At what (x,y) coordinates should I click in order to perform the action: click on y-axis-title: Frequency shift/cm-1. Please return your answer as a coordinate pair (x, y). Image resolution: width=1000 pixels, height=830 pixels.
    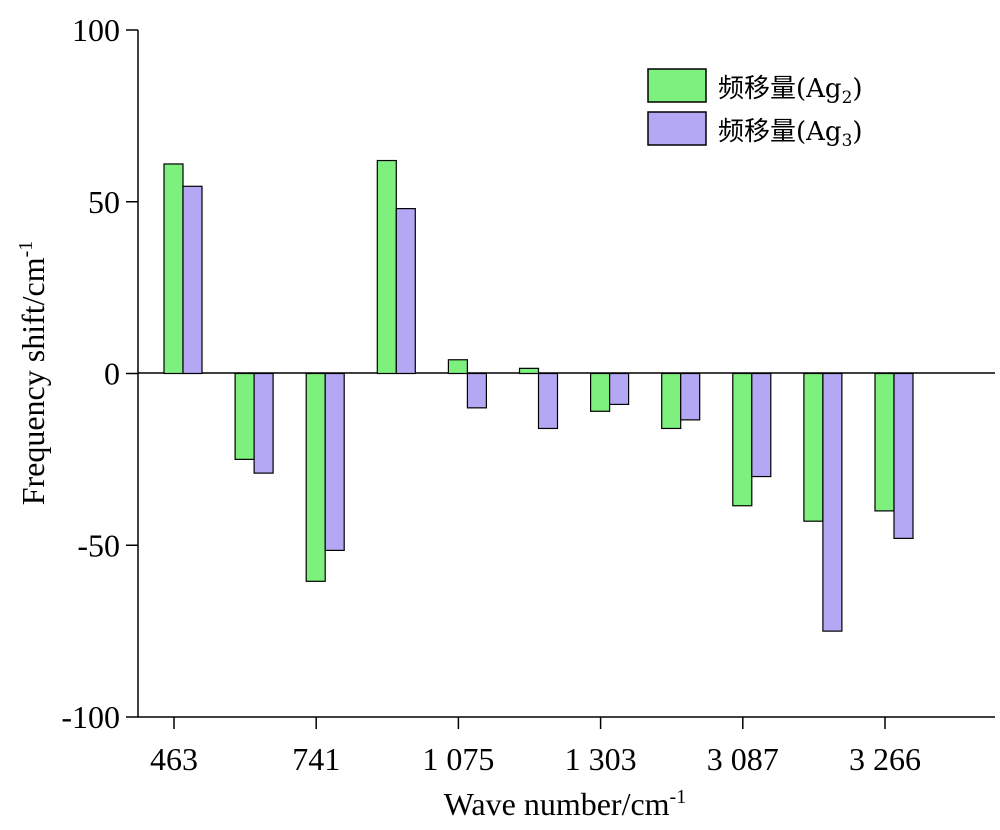
    Looking at the image, I should click on (33, 373).